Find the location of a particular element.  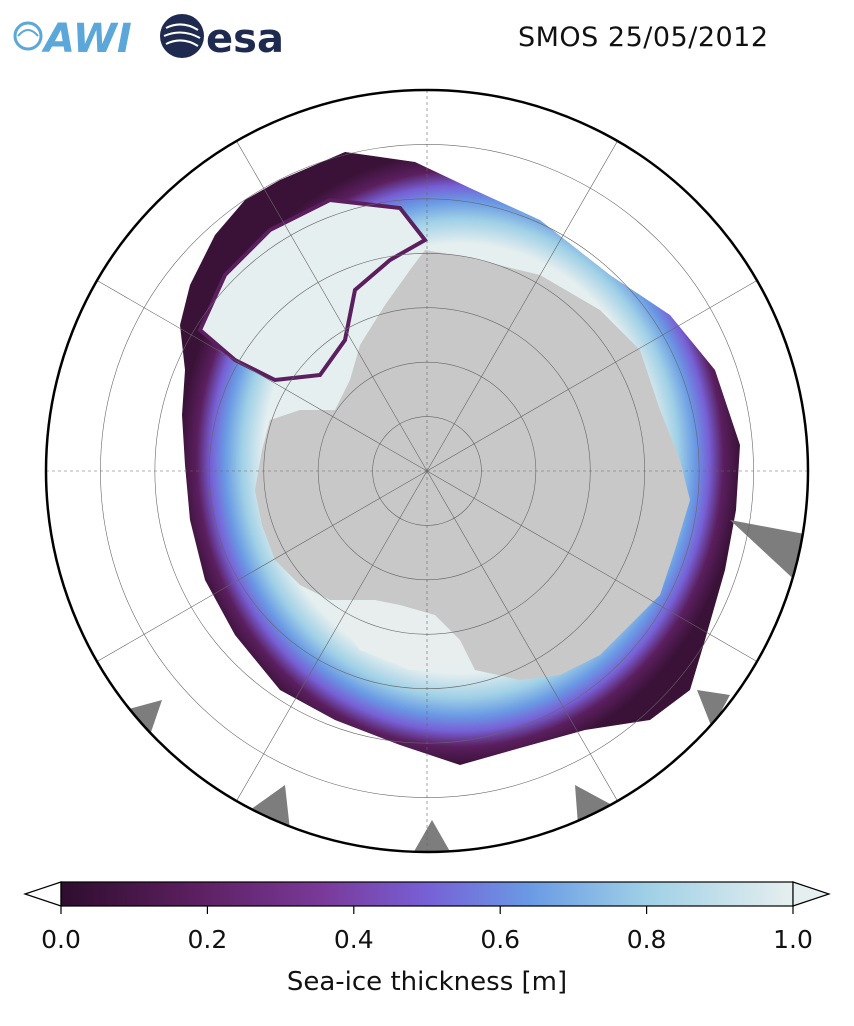

colorbar-tick-label: 0.4 is located at coordinates (354, 939).